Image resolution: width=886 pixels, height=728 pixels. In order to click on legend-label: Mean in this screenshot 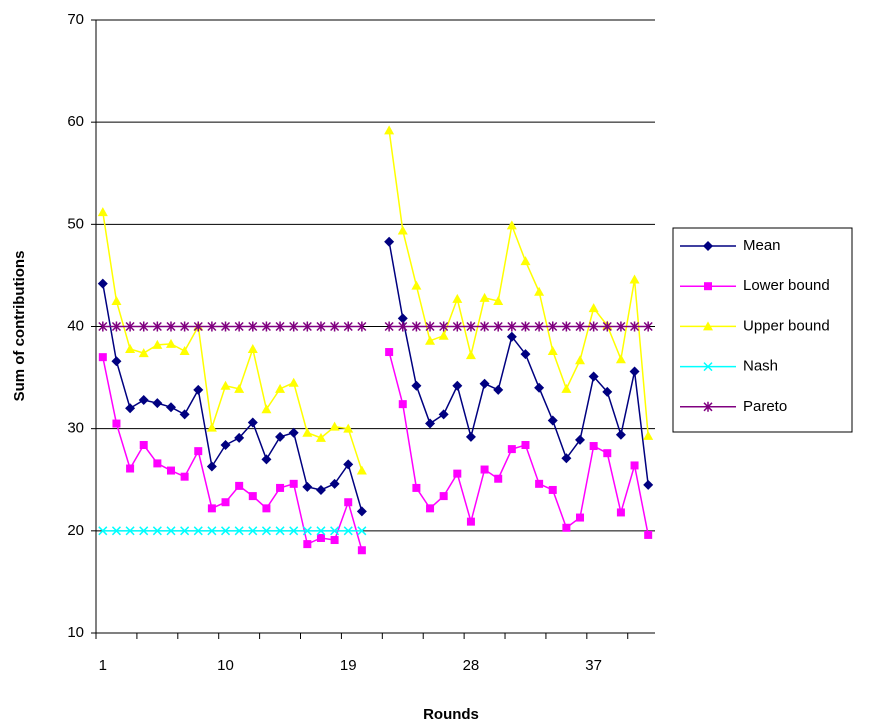, I will do `click(762, 245)`.